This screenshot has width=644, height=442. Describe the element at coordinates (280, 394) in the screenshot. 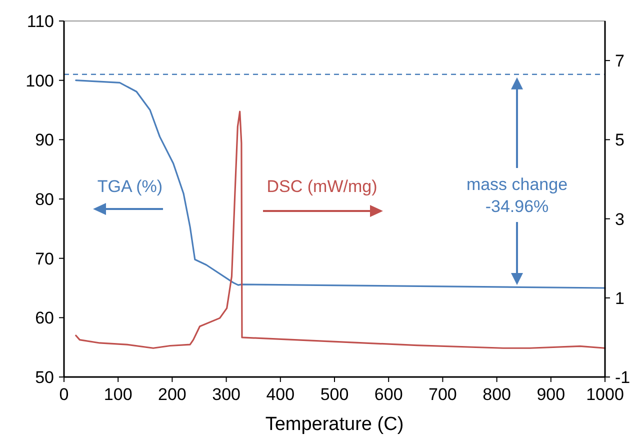

I see `x-tick-label: 400` at that location.